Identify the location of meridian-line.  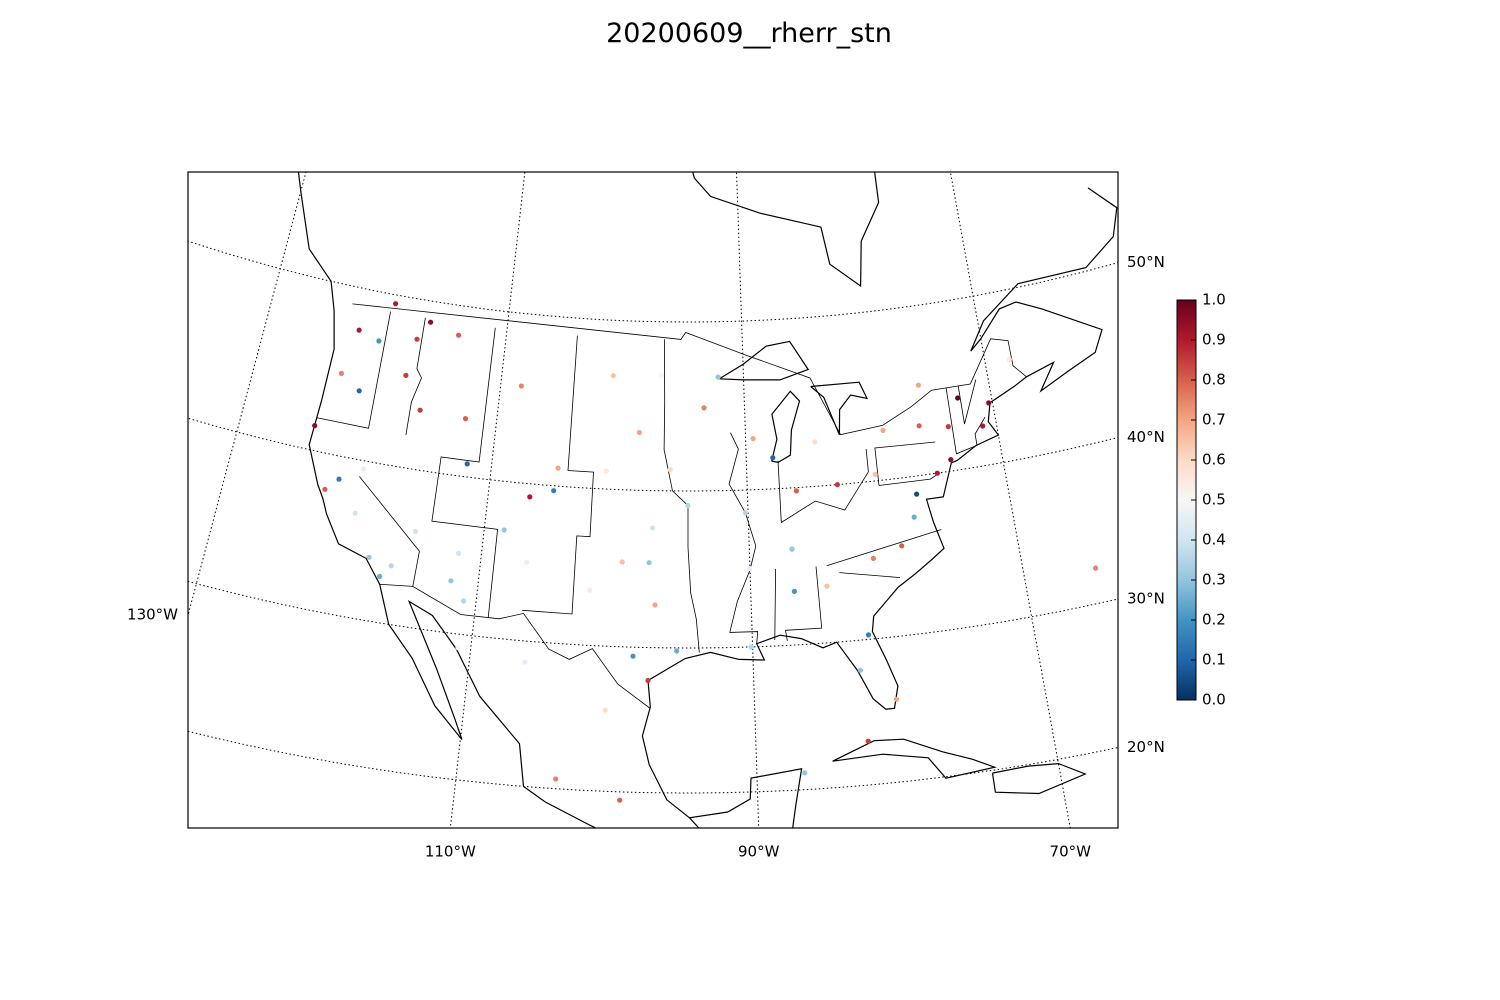
(487, 500).